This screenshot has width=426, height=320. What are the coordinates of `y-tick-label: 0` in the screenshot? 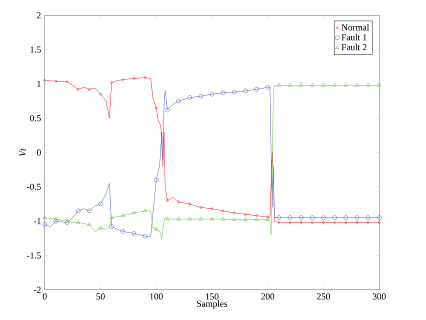 It's located at (38, 152).